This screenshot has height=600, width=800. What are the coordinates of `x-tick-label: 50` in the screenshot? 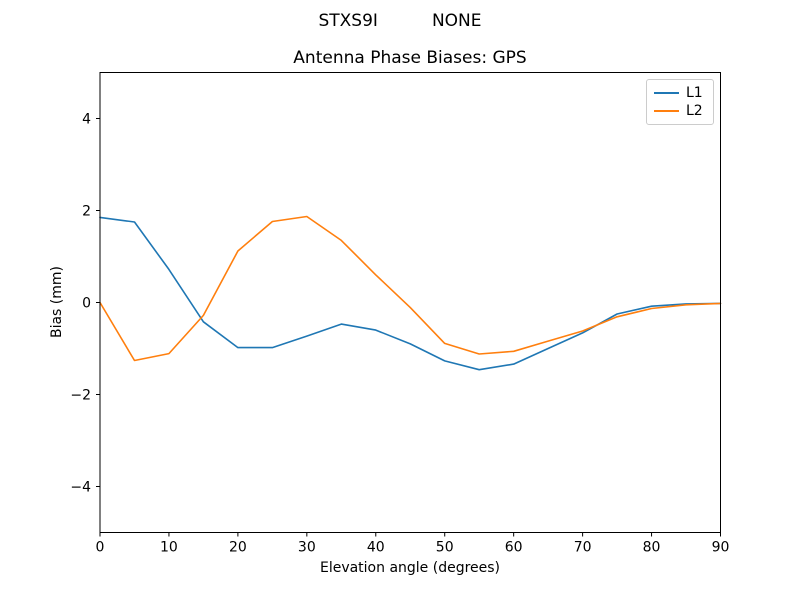 It's located at (445, 548).